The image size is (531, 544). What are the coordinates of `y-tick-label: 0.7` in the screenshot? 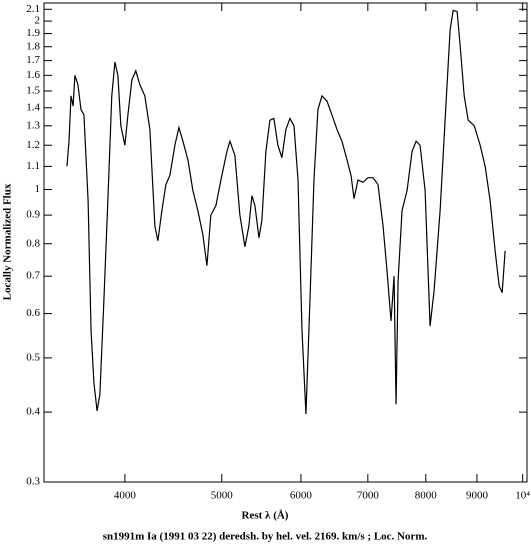 It's located at (33, 276).